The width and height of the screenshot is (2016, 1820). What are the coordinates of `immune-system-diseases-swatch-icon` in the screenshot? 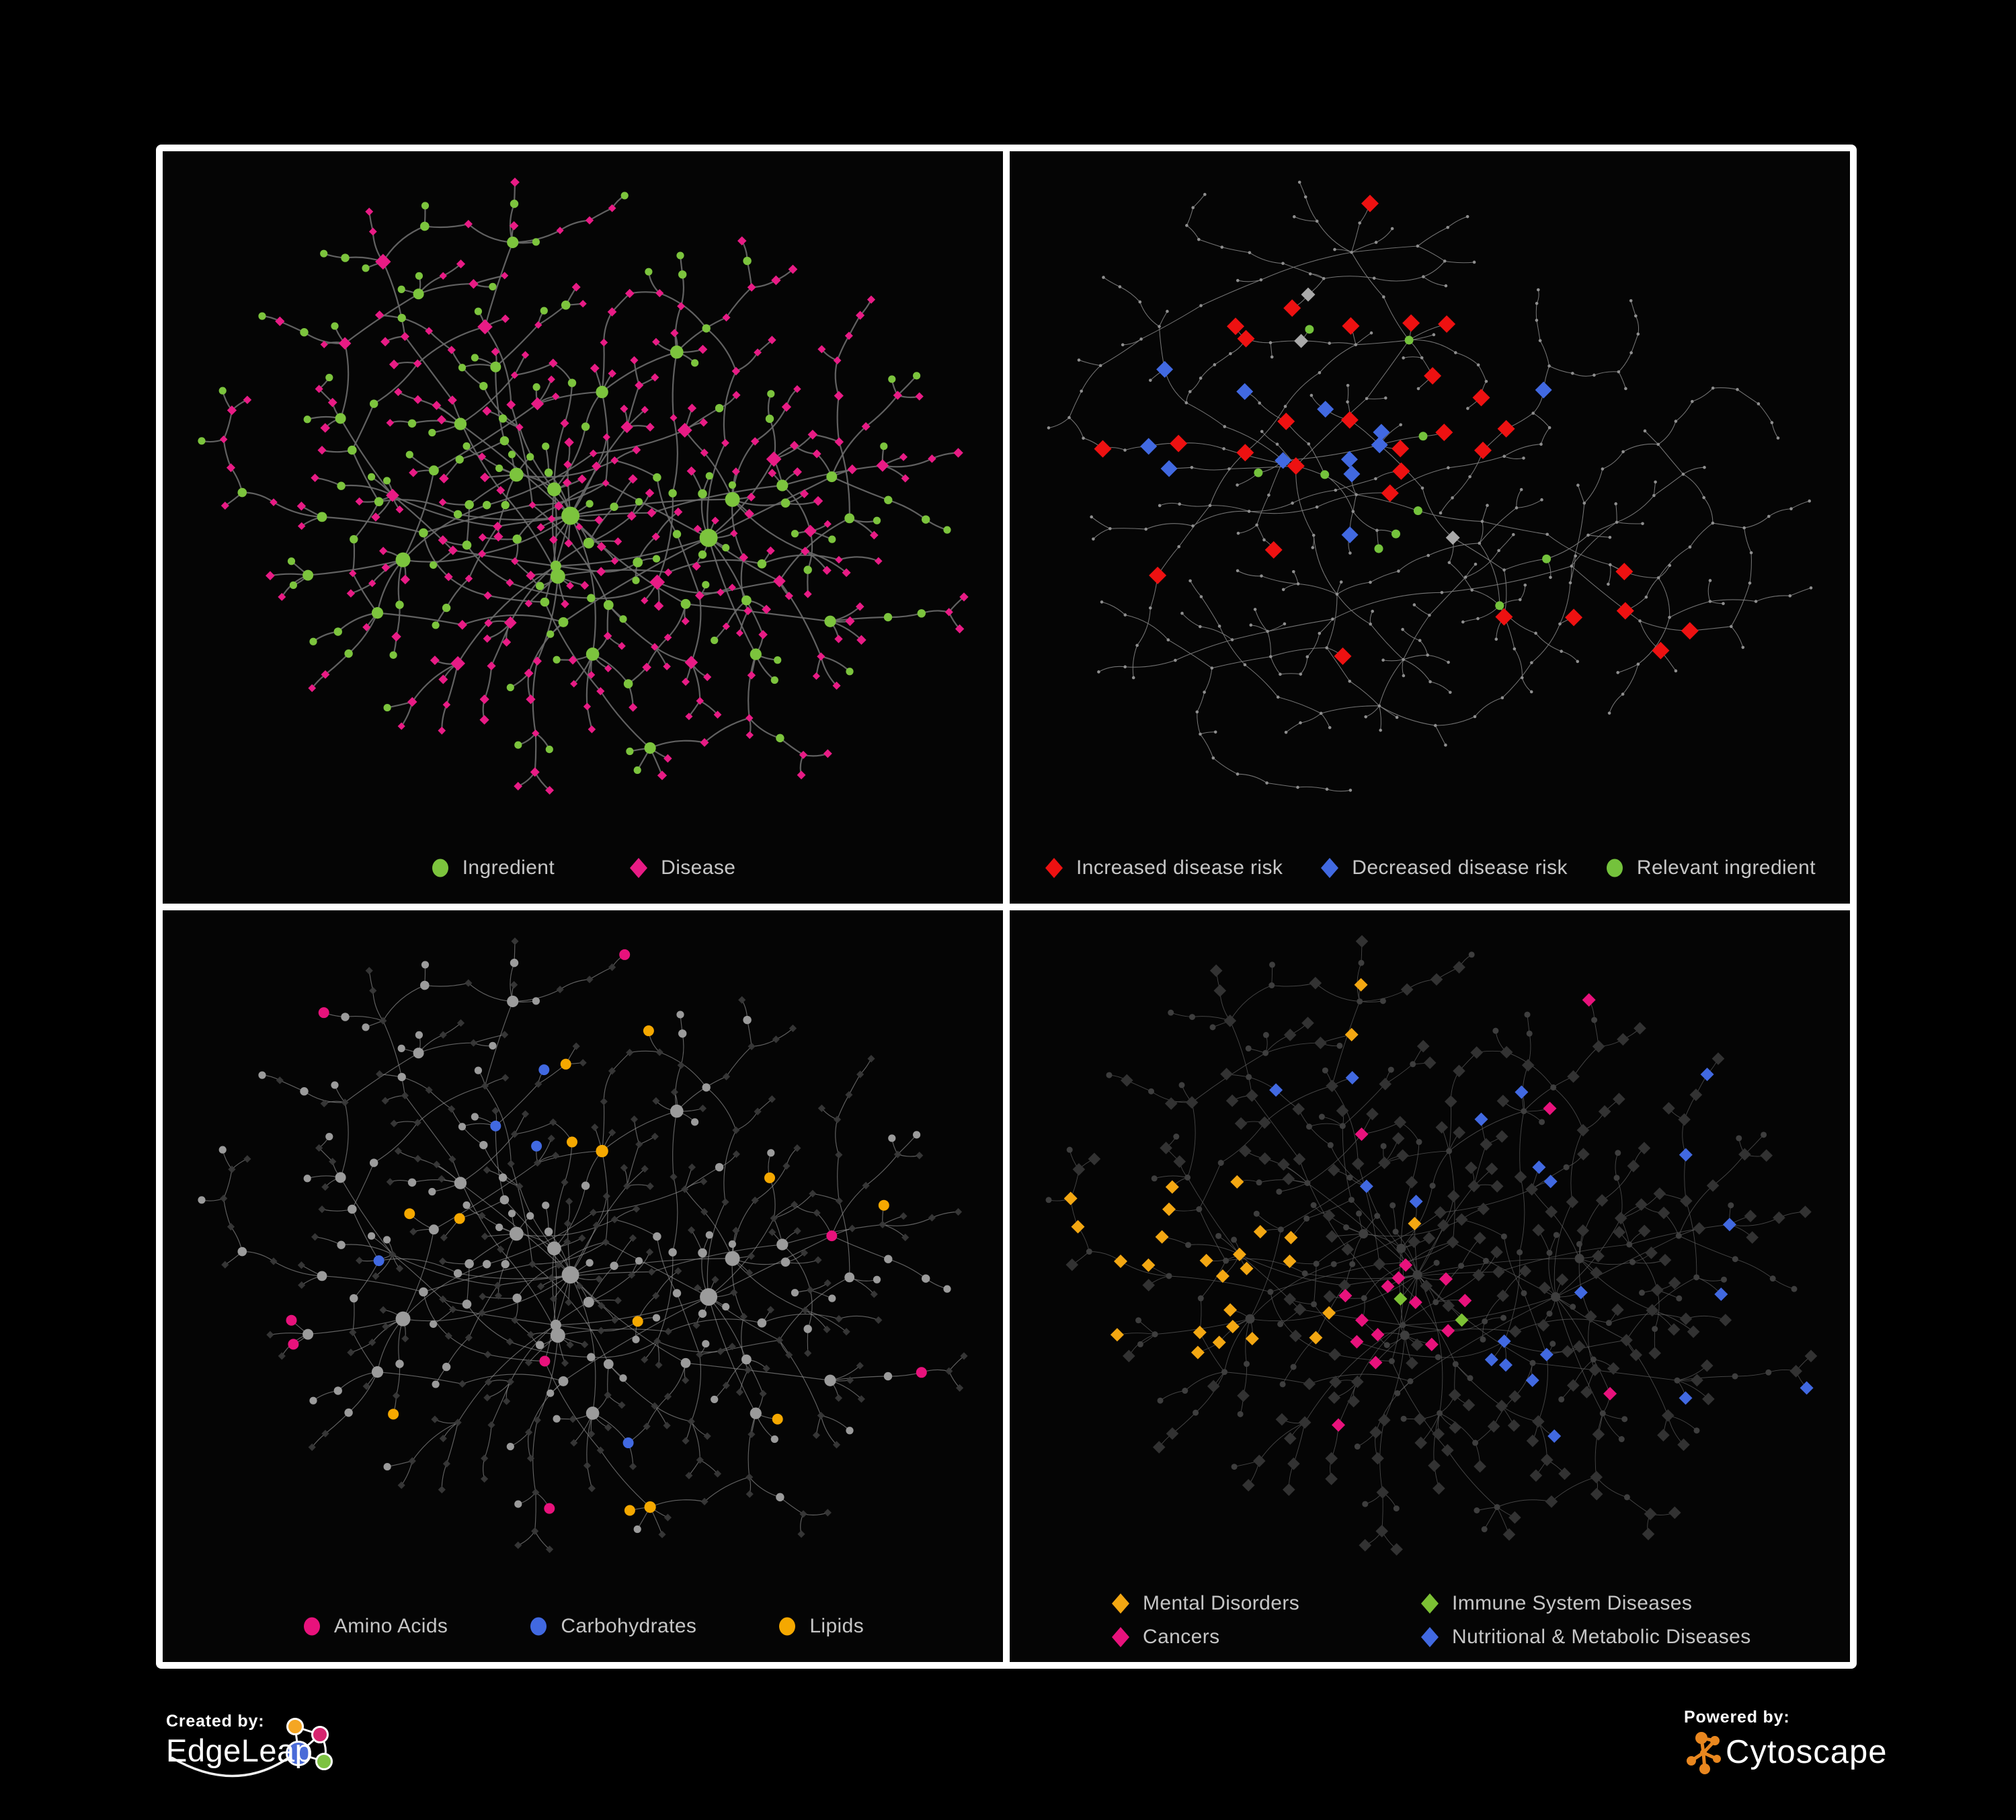 It's located at (1430, 1603).